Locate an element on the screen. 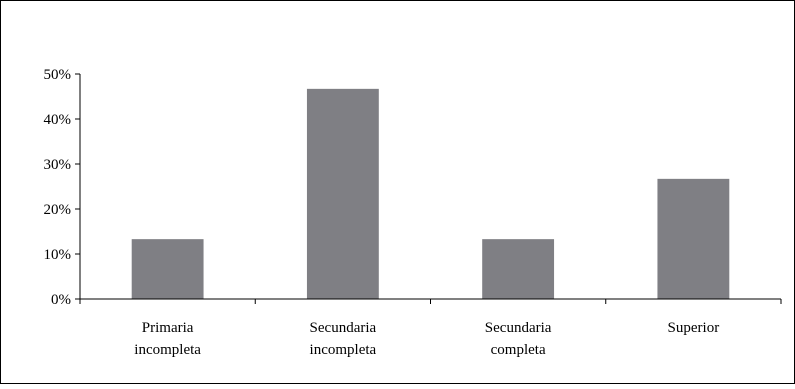 This screenshot has width=795, height=389. x-tick-label: Superior is located at coordinates (694, 328).